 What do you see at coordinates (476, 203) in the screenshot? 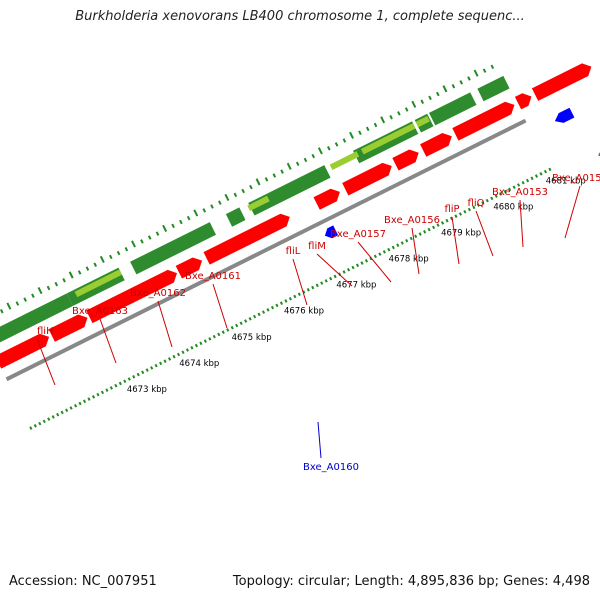
I see `gene-label: fliQ` at bounding box center [476, 203].